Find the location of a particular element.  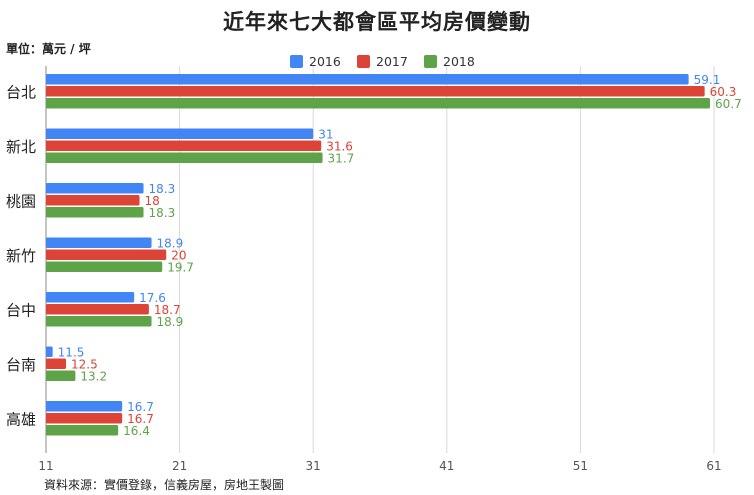

data-label: 20 is located at coordinates (178, 256).